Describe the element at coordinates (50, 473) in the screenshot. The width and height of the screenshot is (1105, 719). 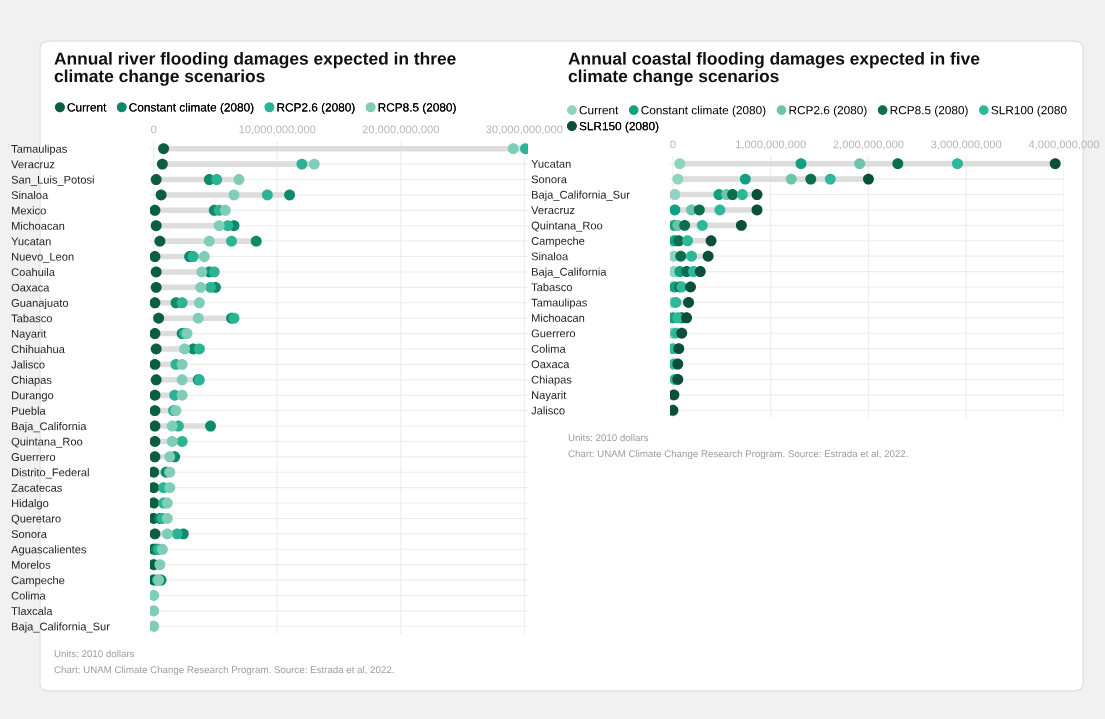
I see `y-tick-label: Distrito_Federal` at that location.